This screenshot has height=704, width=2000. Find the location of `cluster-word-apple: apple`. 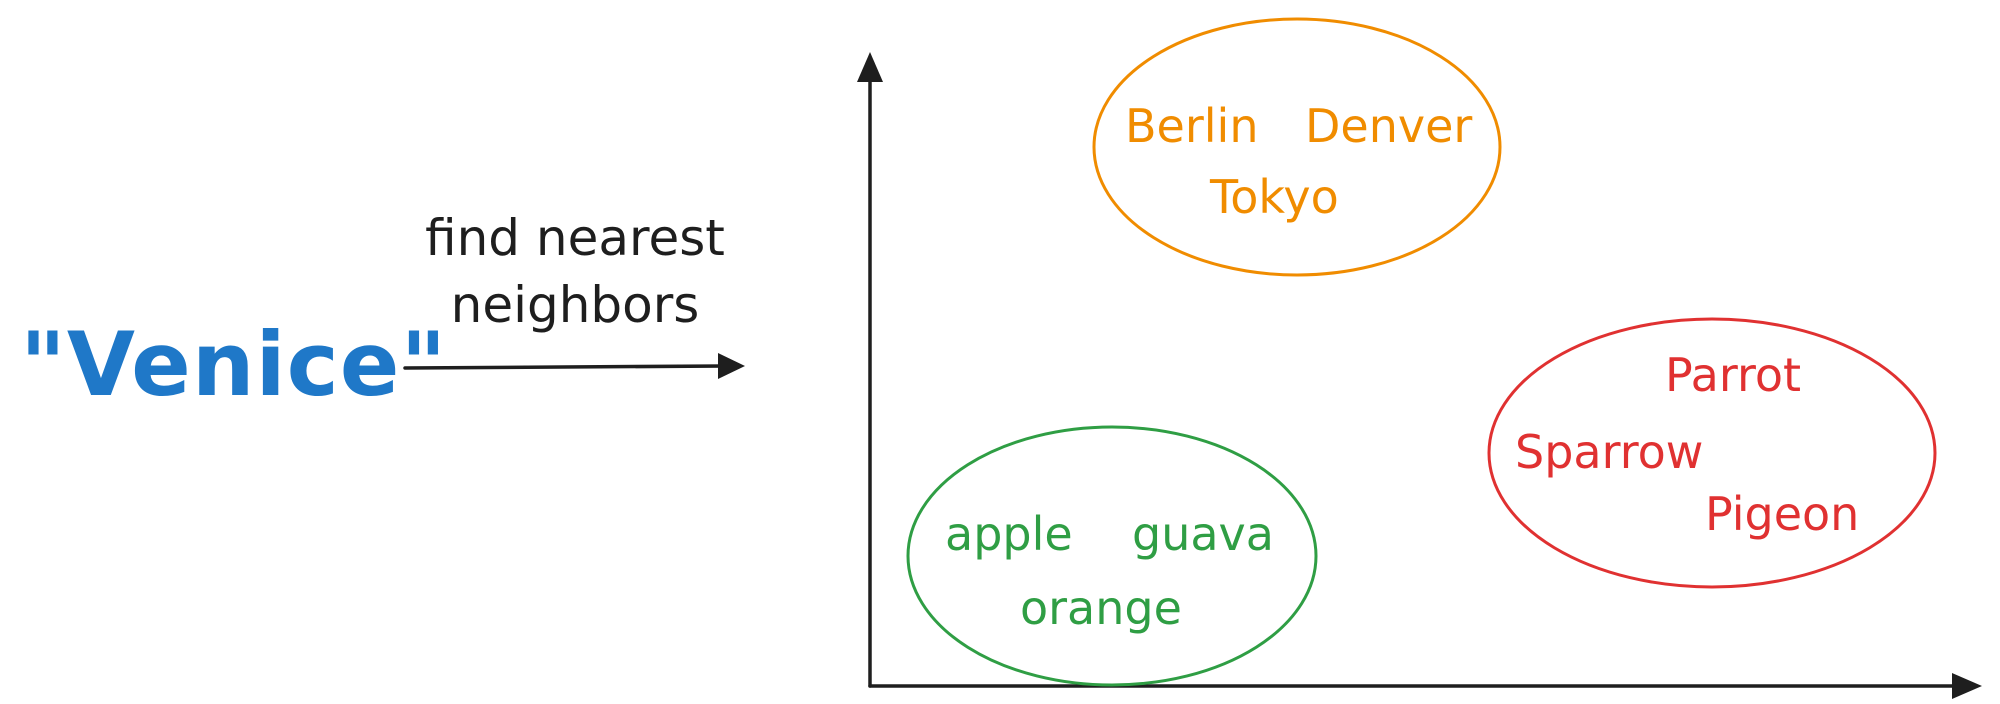

cluster-word-apple: apple is located at coordinates (1009, 534).